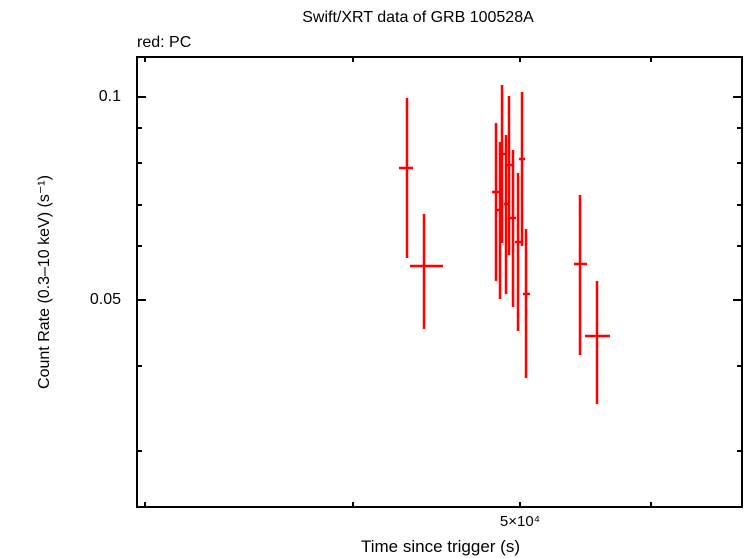 Image resolution: width=746 pixels, height=558 pixels. What do you see at coordinates (440, 546) in the screenshot?
I see `x-axis-label: Time since trigger (s)` at bounding box center [440, 546].